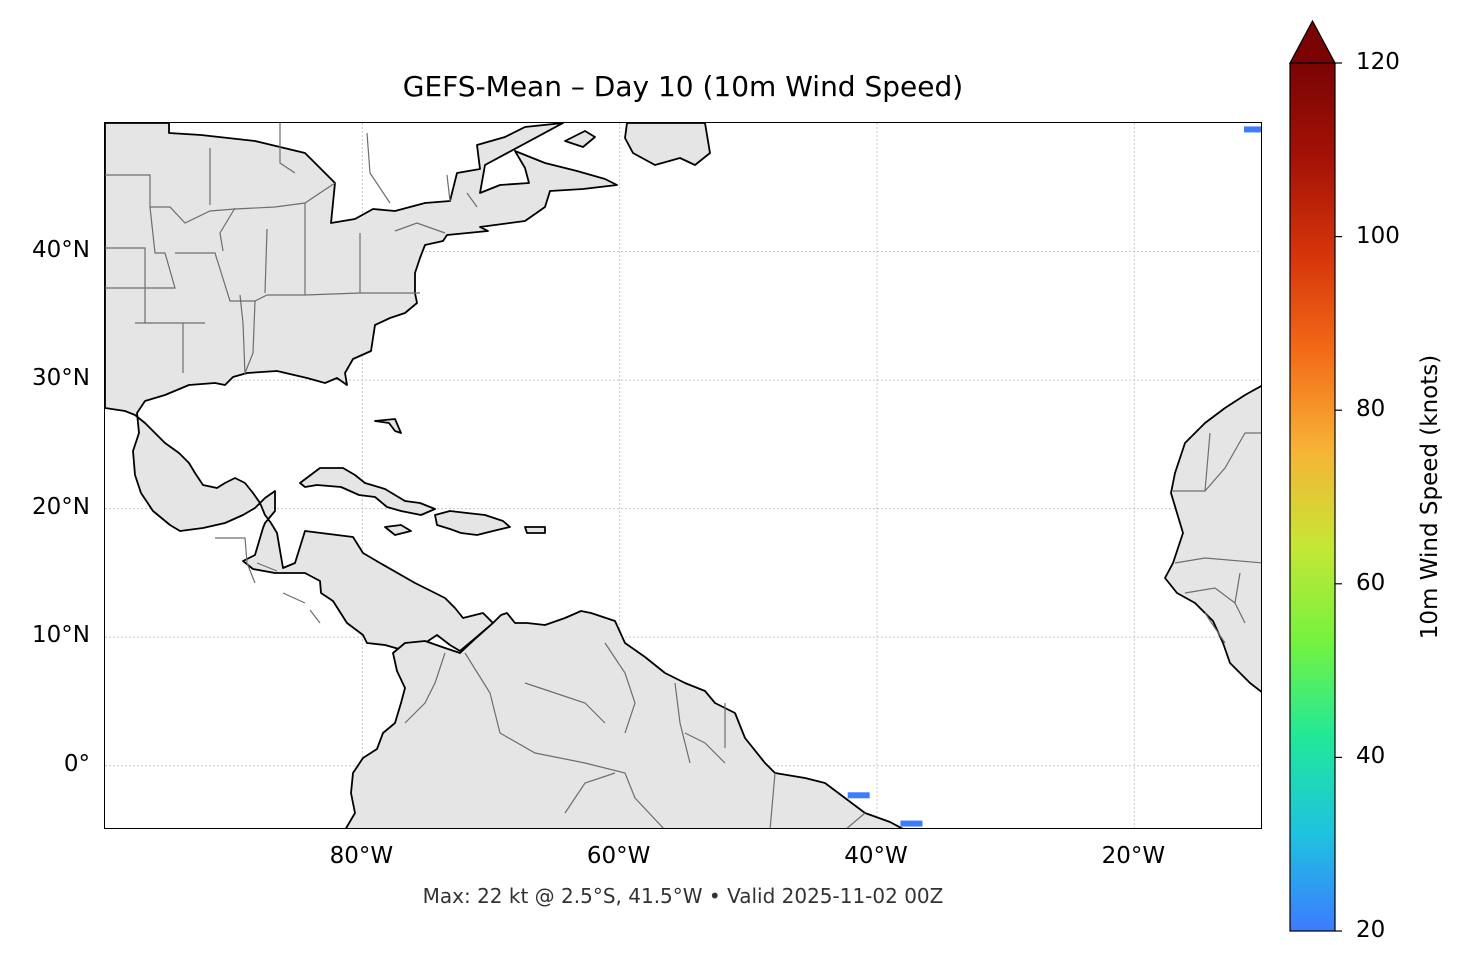 The image size is (1466, 969). I want to click on colorbar, so click(1320, 480).